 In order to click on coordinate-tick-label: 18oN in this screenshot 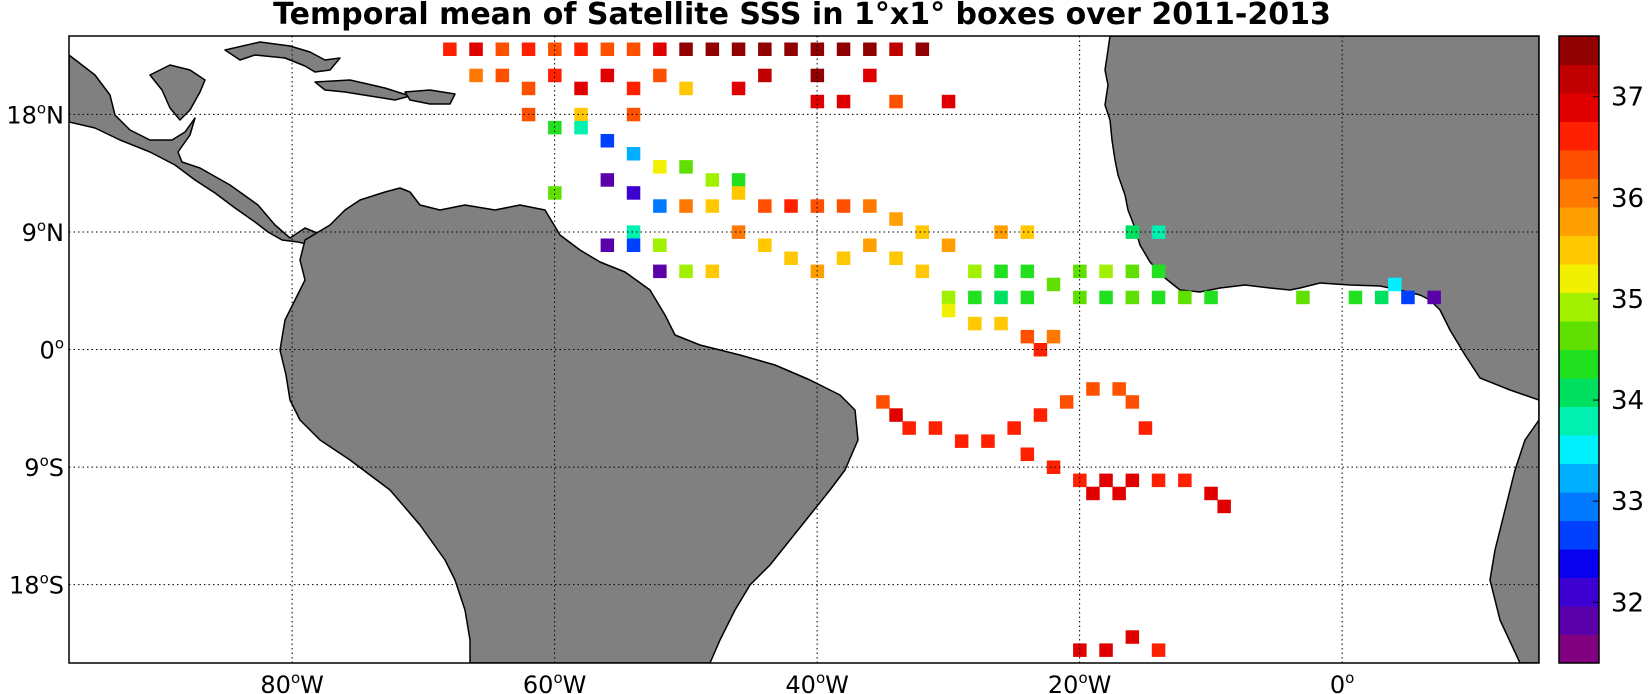, I will do `click(35, 114)`.